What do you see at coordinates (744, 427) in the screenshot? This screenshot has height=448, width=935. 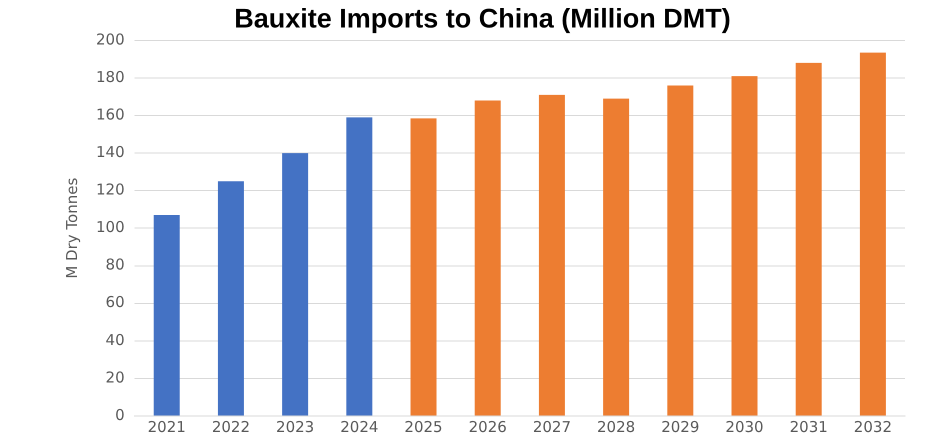 I see `x-tick-label: 2030` at bounding box center [744, 427].